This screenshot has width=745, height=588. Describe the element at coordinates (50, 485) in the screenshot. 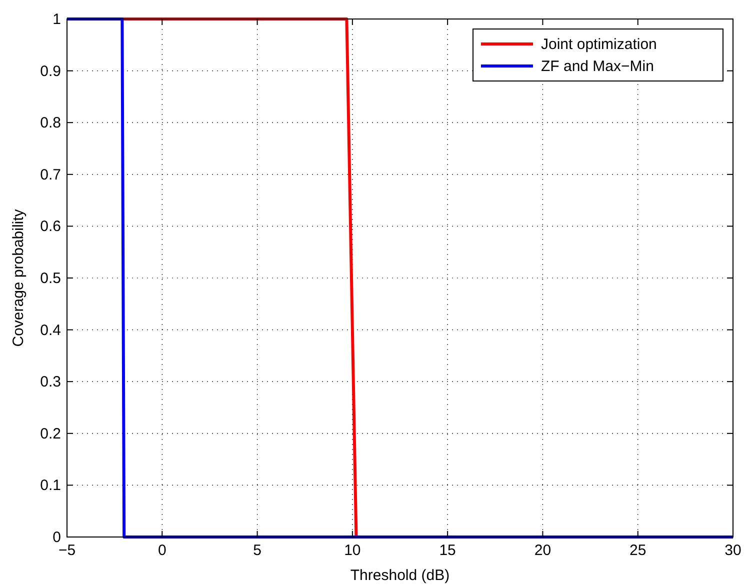

I see `y-tick-label: 0.1` at that location.